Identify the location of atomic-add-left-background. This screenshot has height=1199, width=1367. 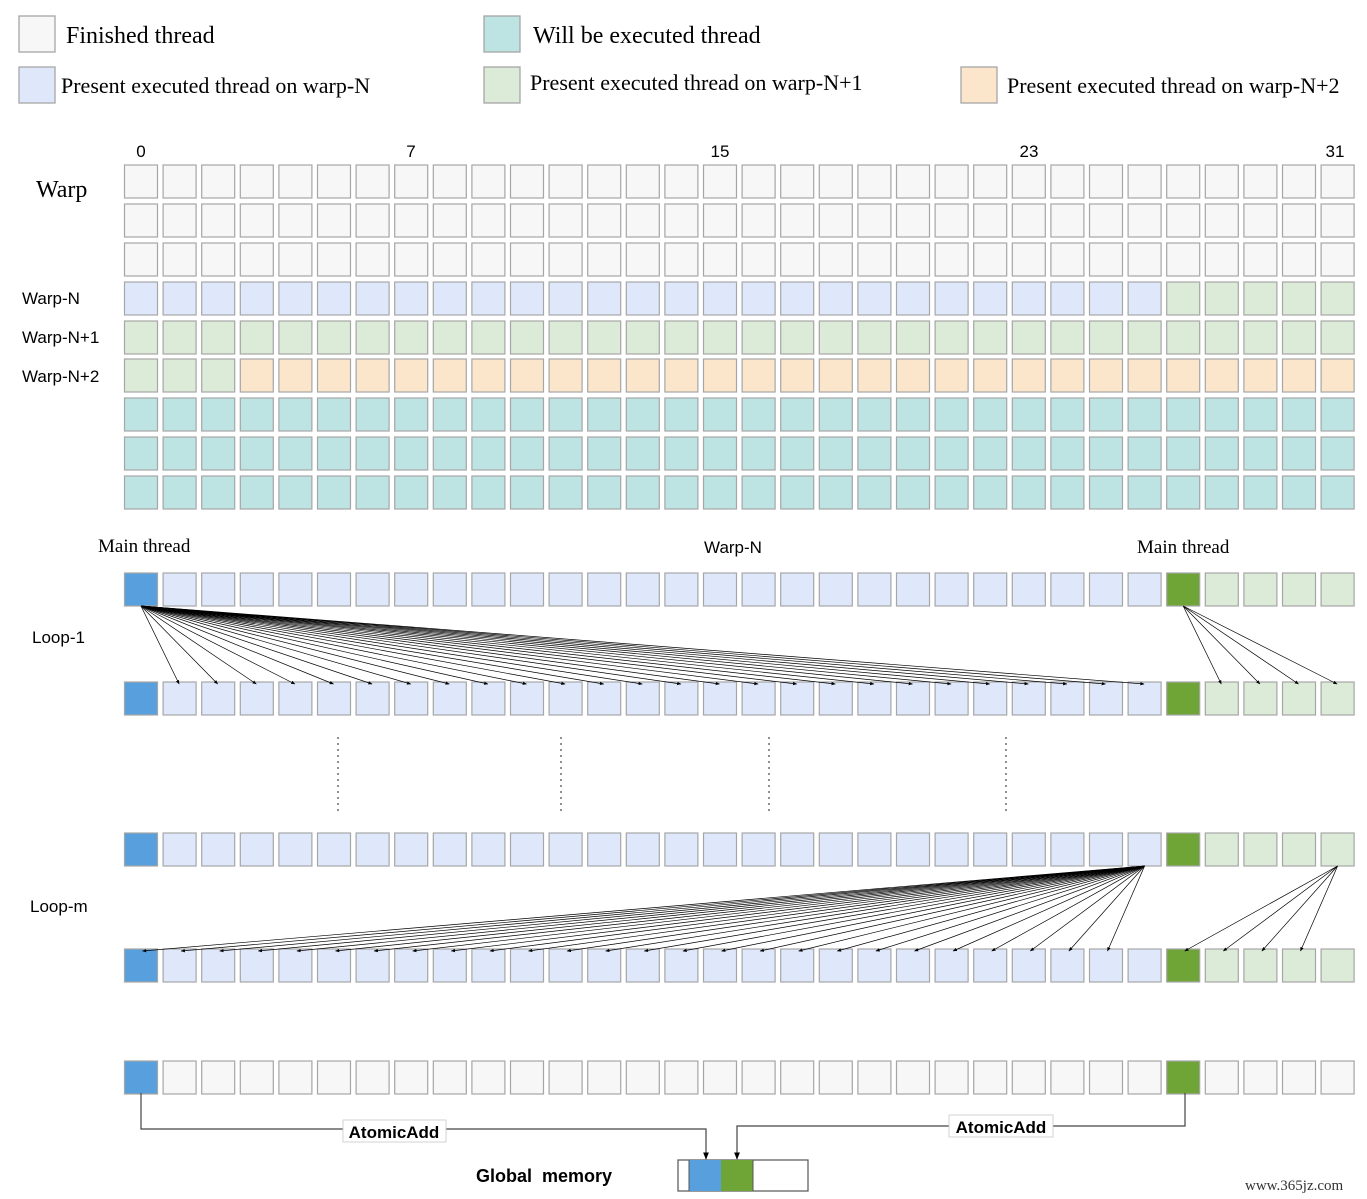
(394, 1131).